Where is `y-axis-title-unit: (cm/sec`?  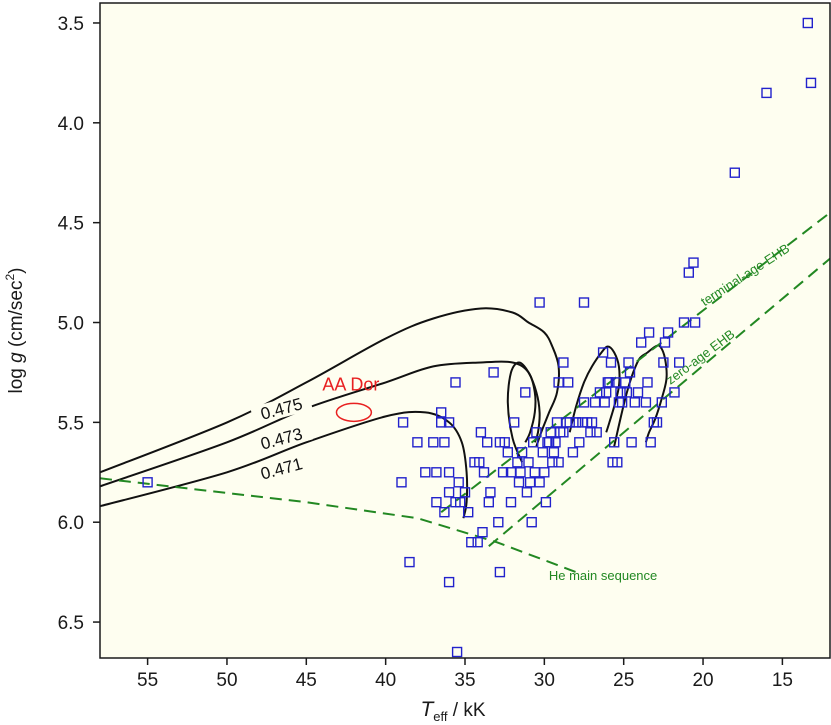 y-axis-title-unit: (cm/sec is located at coordinates (16, 317).